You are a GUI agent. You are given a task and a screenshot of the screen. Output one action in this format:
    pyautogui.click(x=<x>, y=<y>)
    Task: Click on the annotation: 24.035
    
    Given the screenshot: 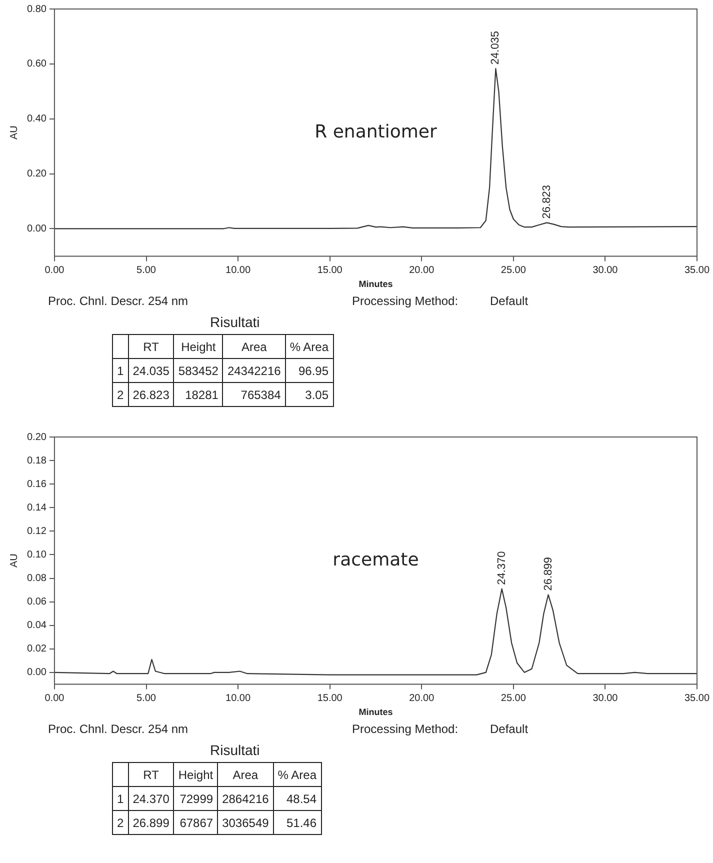 What is the action you would take?
    pyautogui.click(x=496, y=47)
    